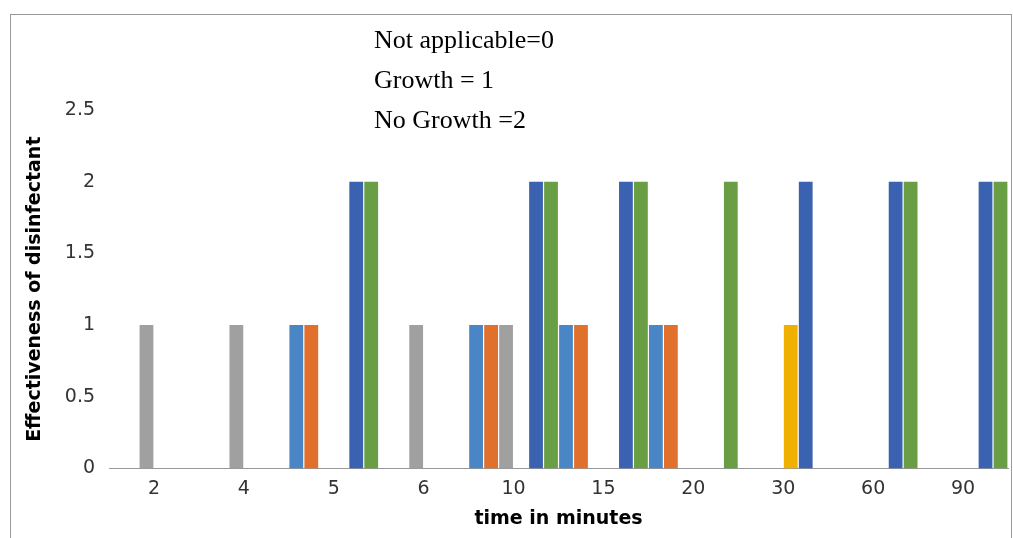 The image size is (1013, 538). I want to click on text: Not applicable=0, so click(464, 39).